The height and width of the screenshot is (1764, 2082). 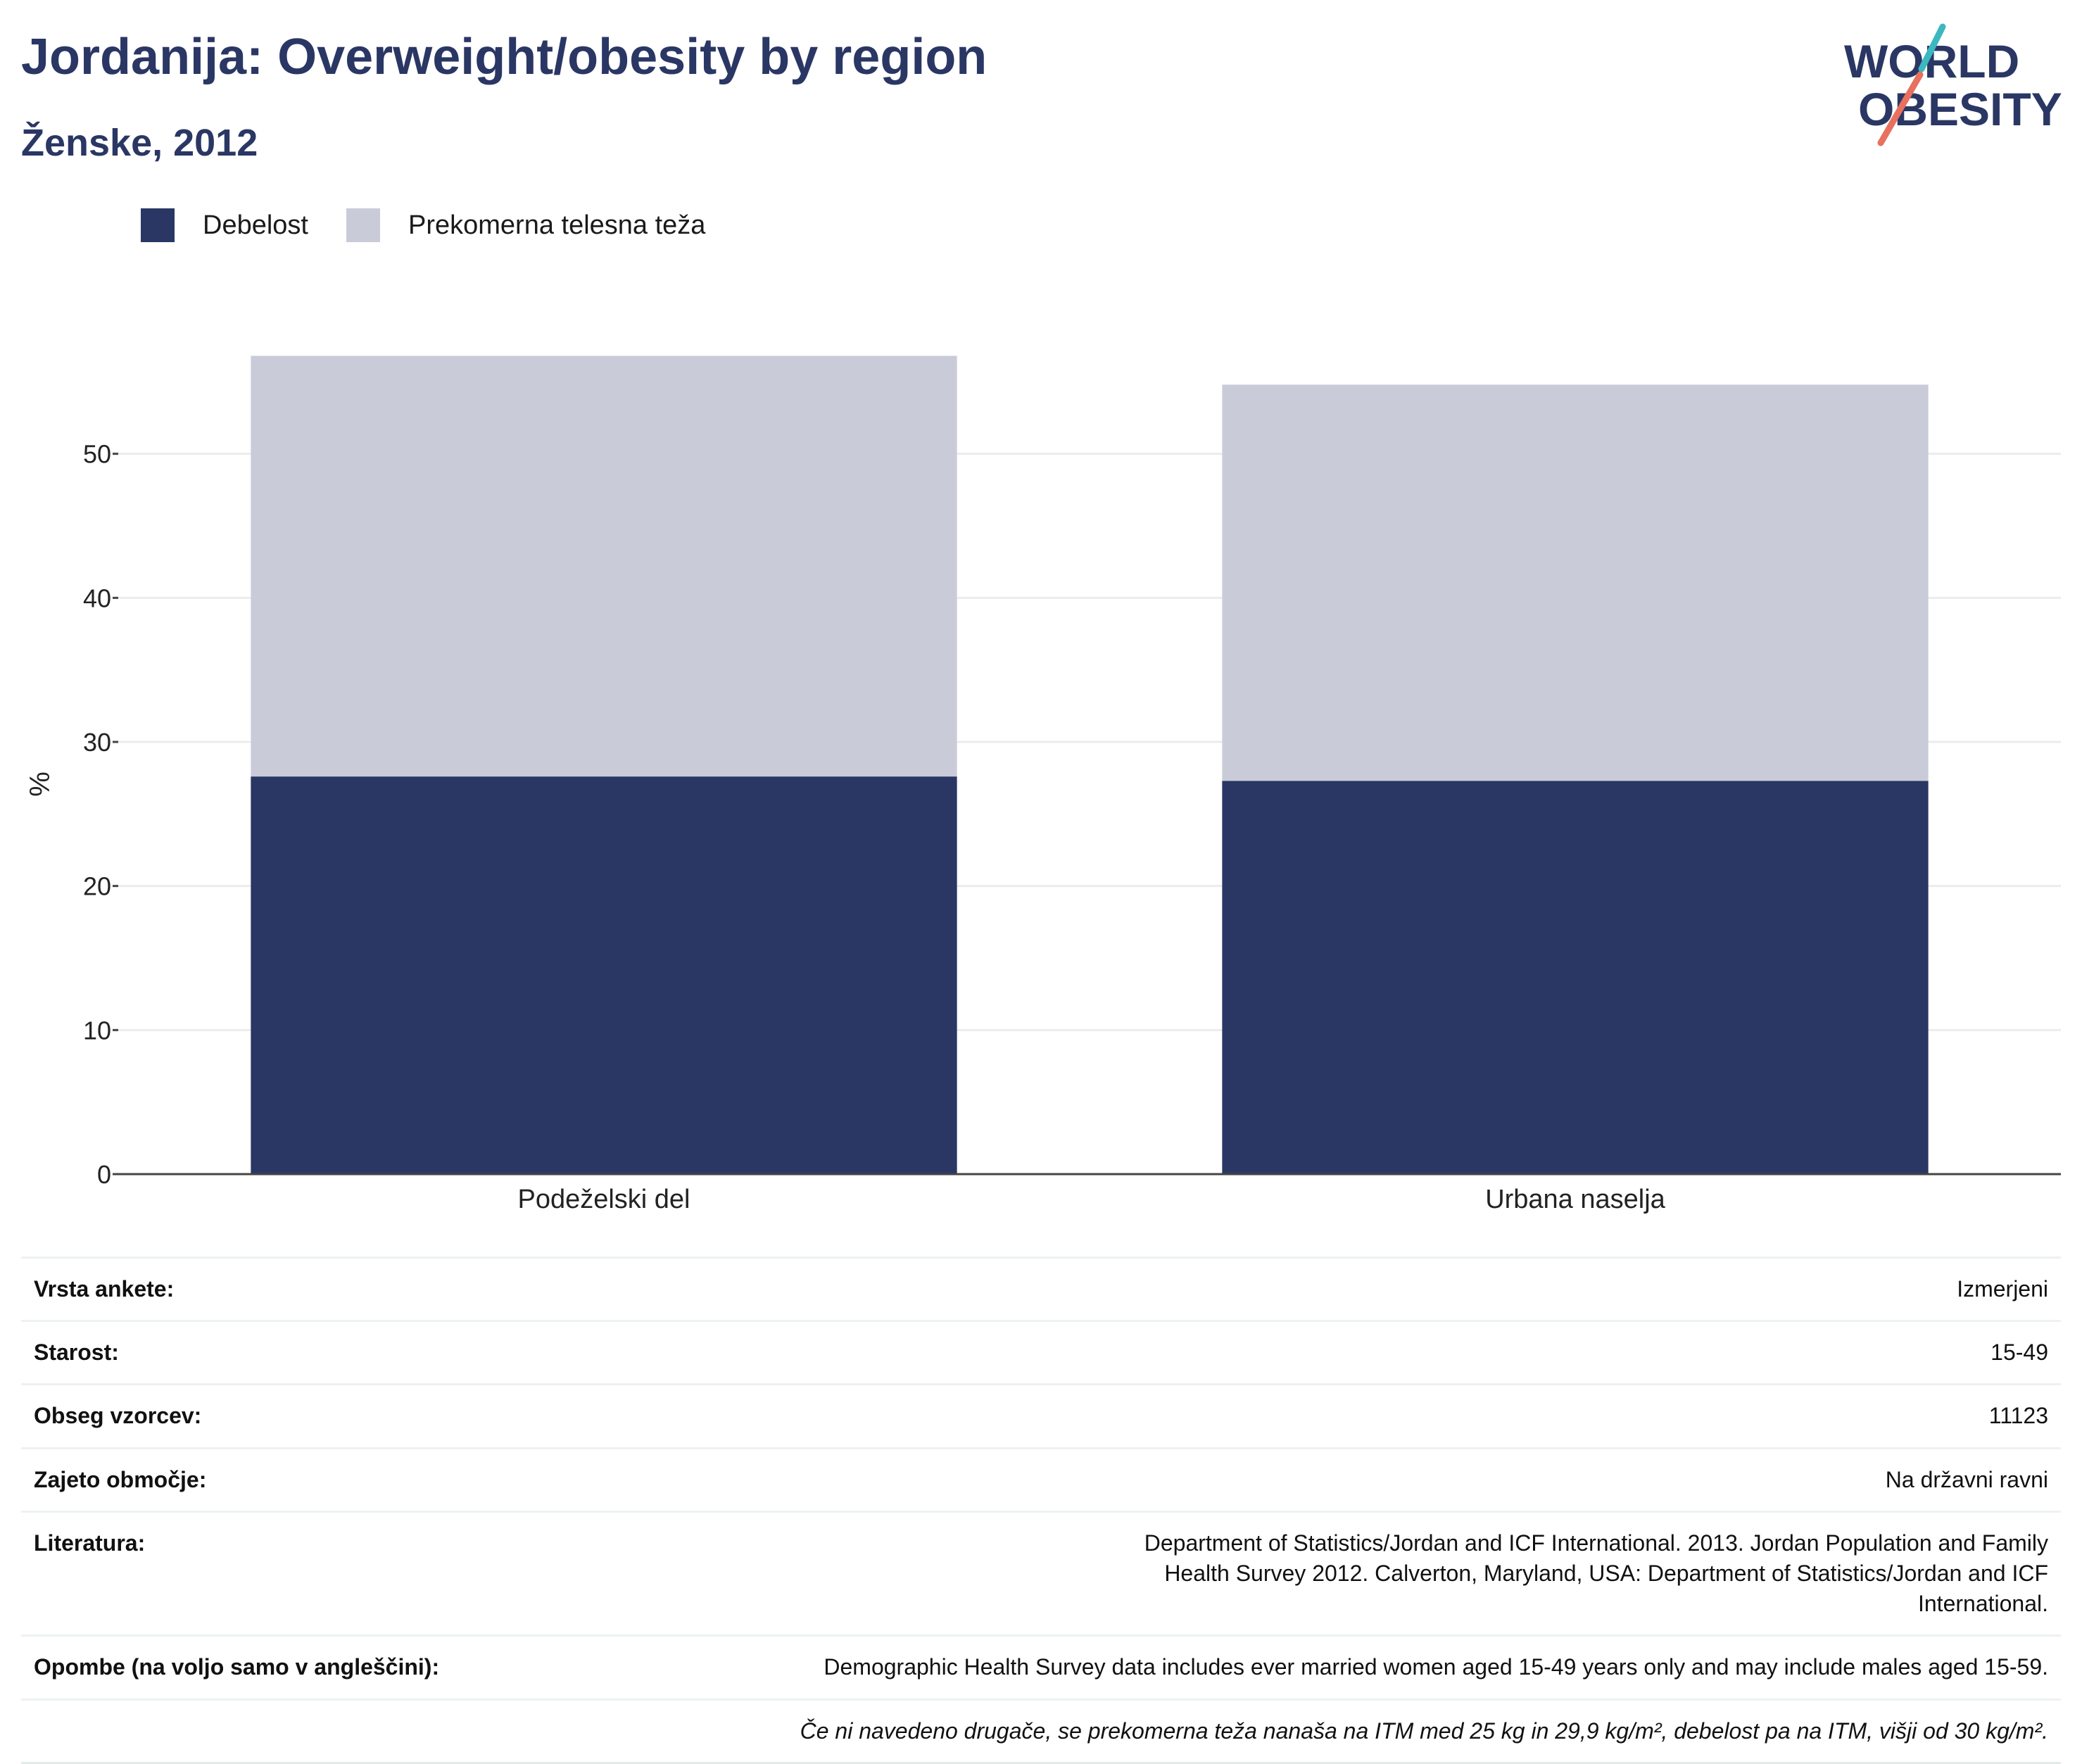 What do you see at coordinates (76, 1353) in the screenshot?
I see `info-label: Starost:` at bounding box center [76, 1353].